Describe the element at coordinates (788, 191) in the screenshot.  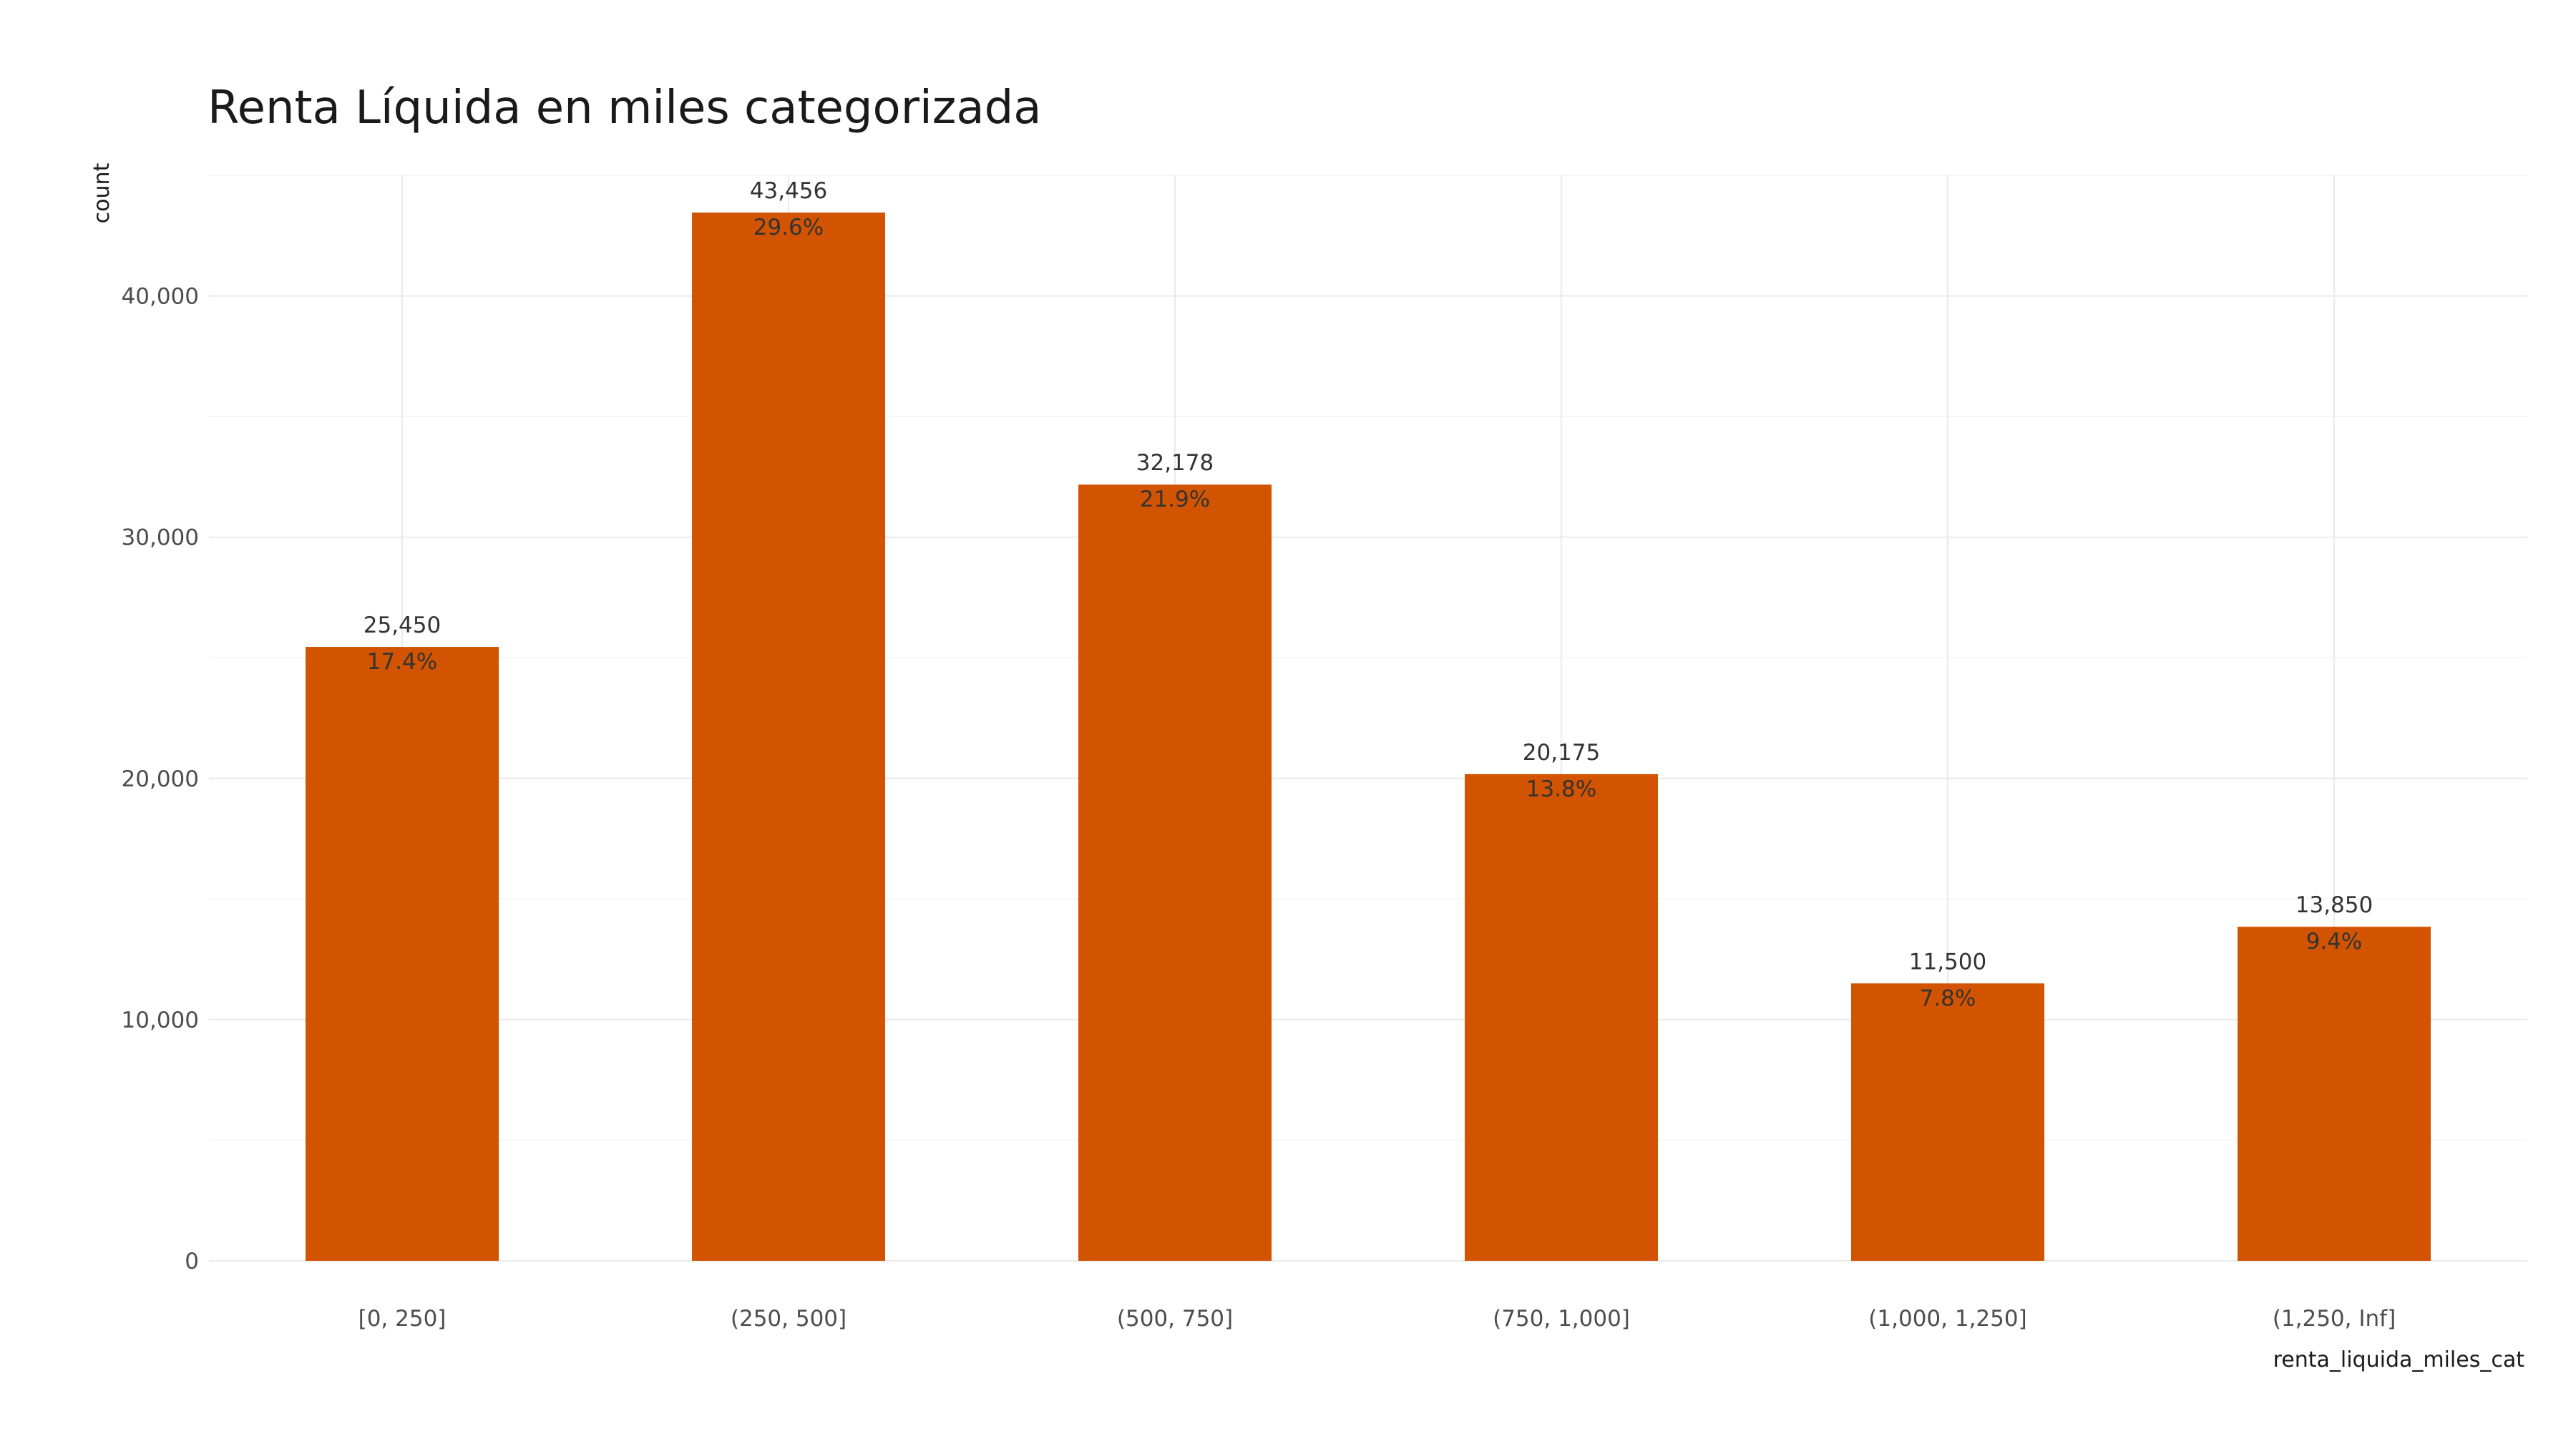
I see `bar-count-label: 43,456` at that location.